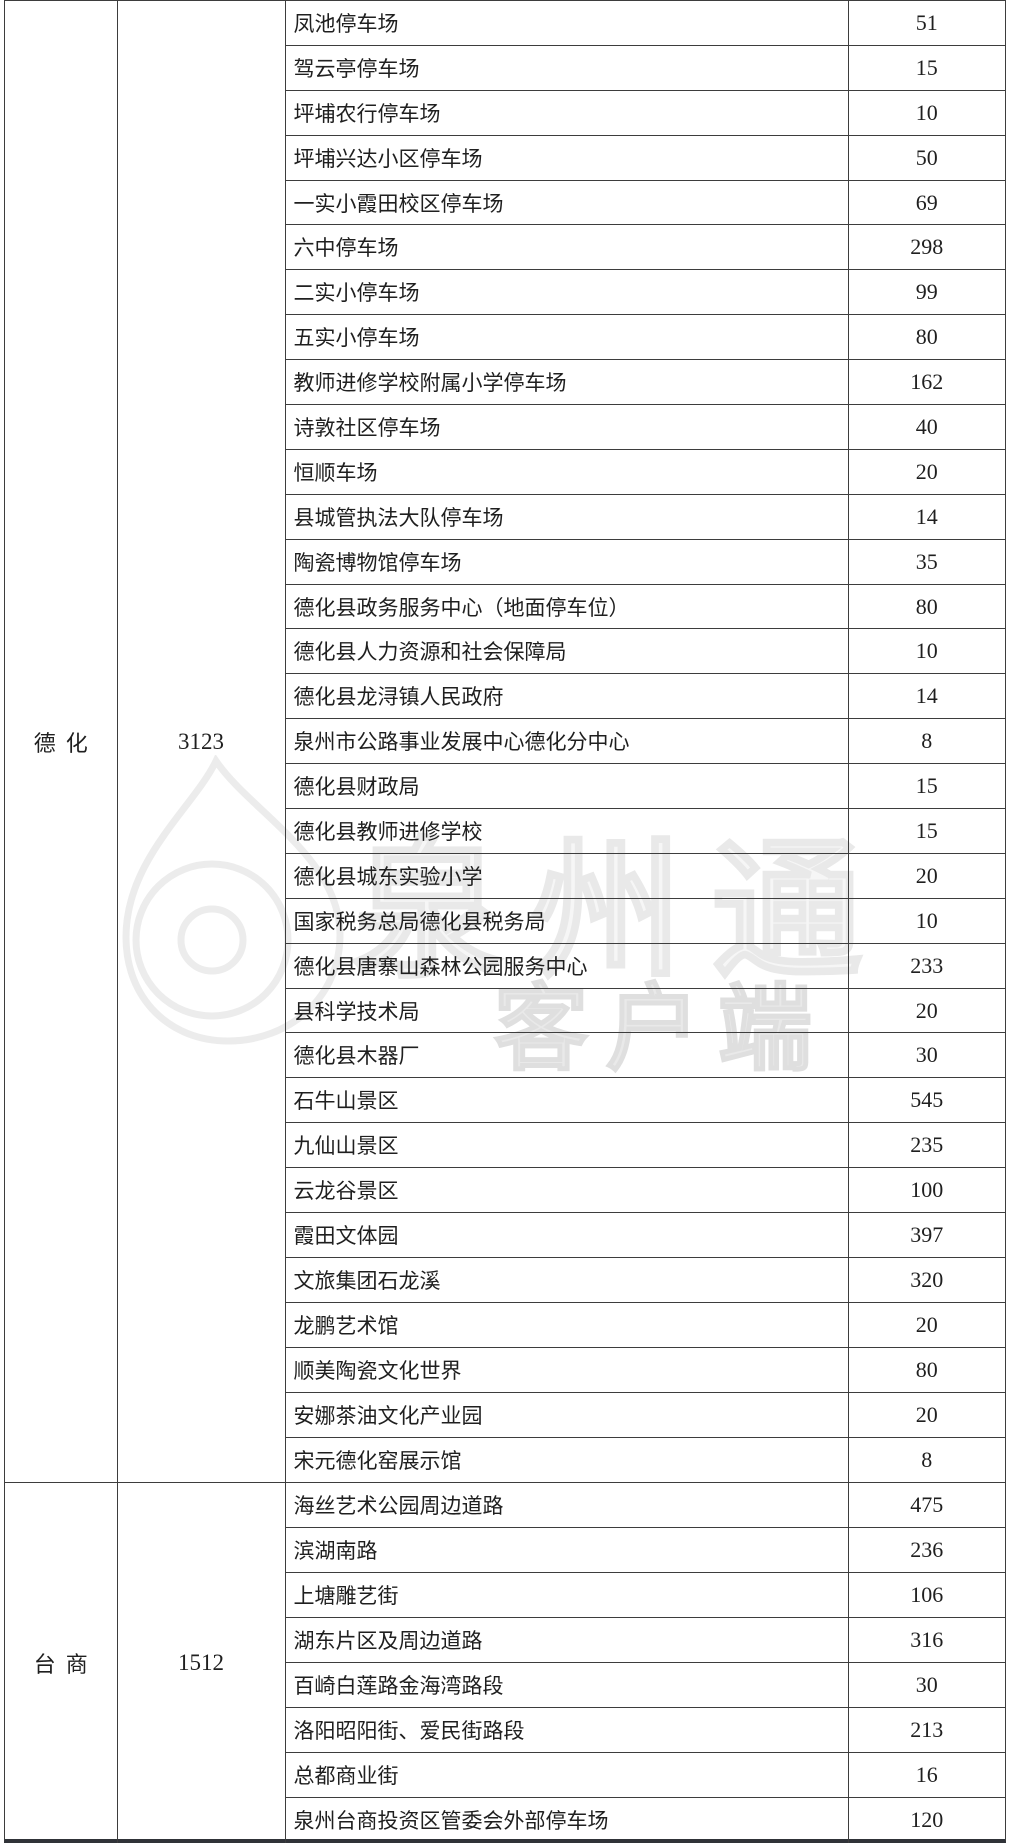  What do you see at coordinates (346, 1191) in the screenshot?
I see `parking-name-cell: 云龙谷景区` at bounding box center [346, 1191].